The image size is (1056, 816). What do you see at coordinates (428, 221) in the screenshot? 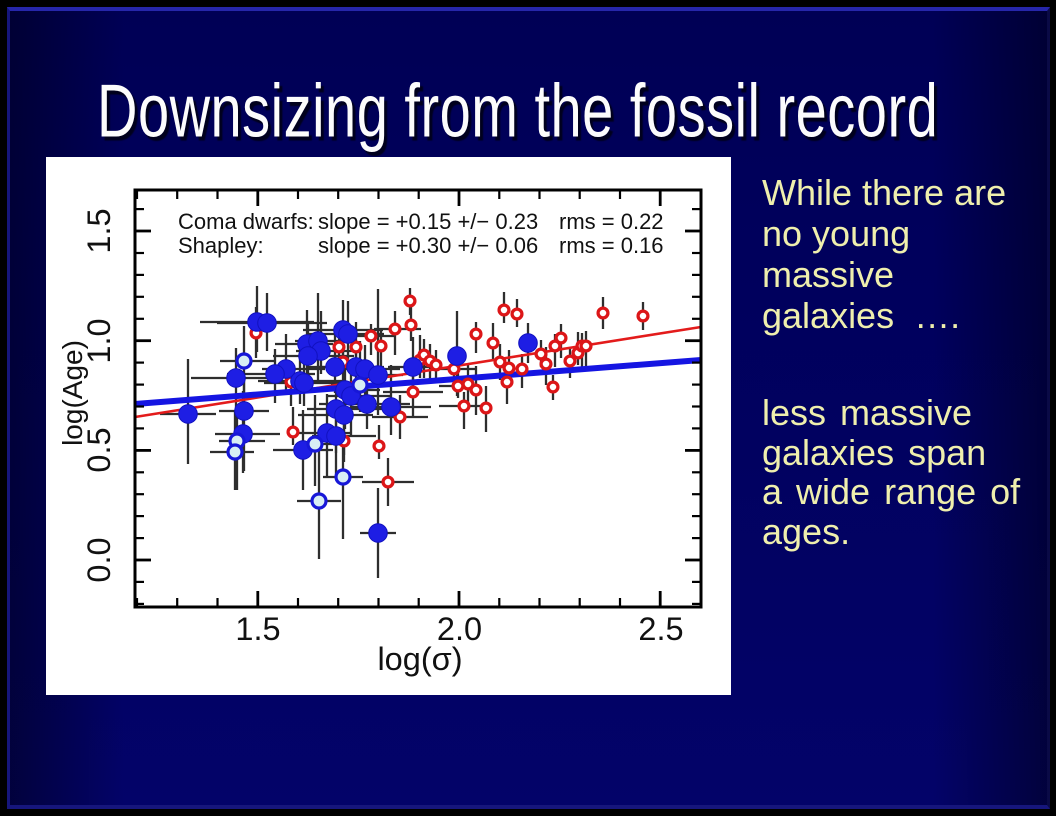
I see `svg-text: slope = +0.15 +/− 0.23` at bounding box center [428, 221].